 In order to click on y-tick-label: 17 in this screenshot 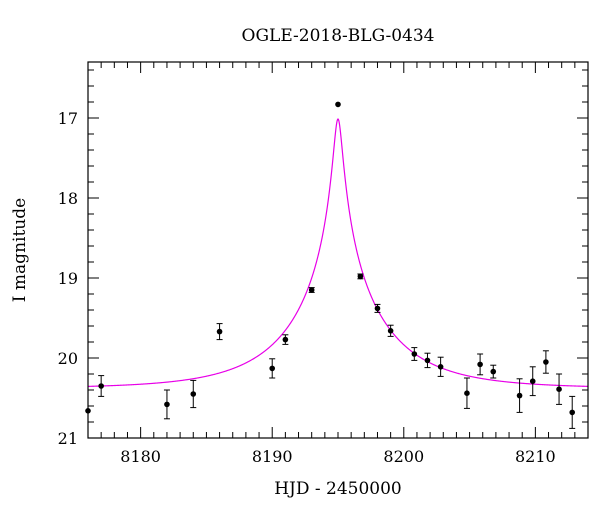, I will do `click(68, 118)`.